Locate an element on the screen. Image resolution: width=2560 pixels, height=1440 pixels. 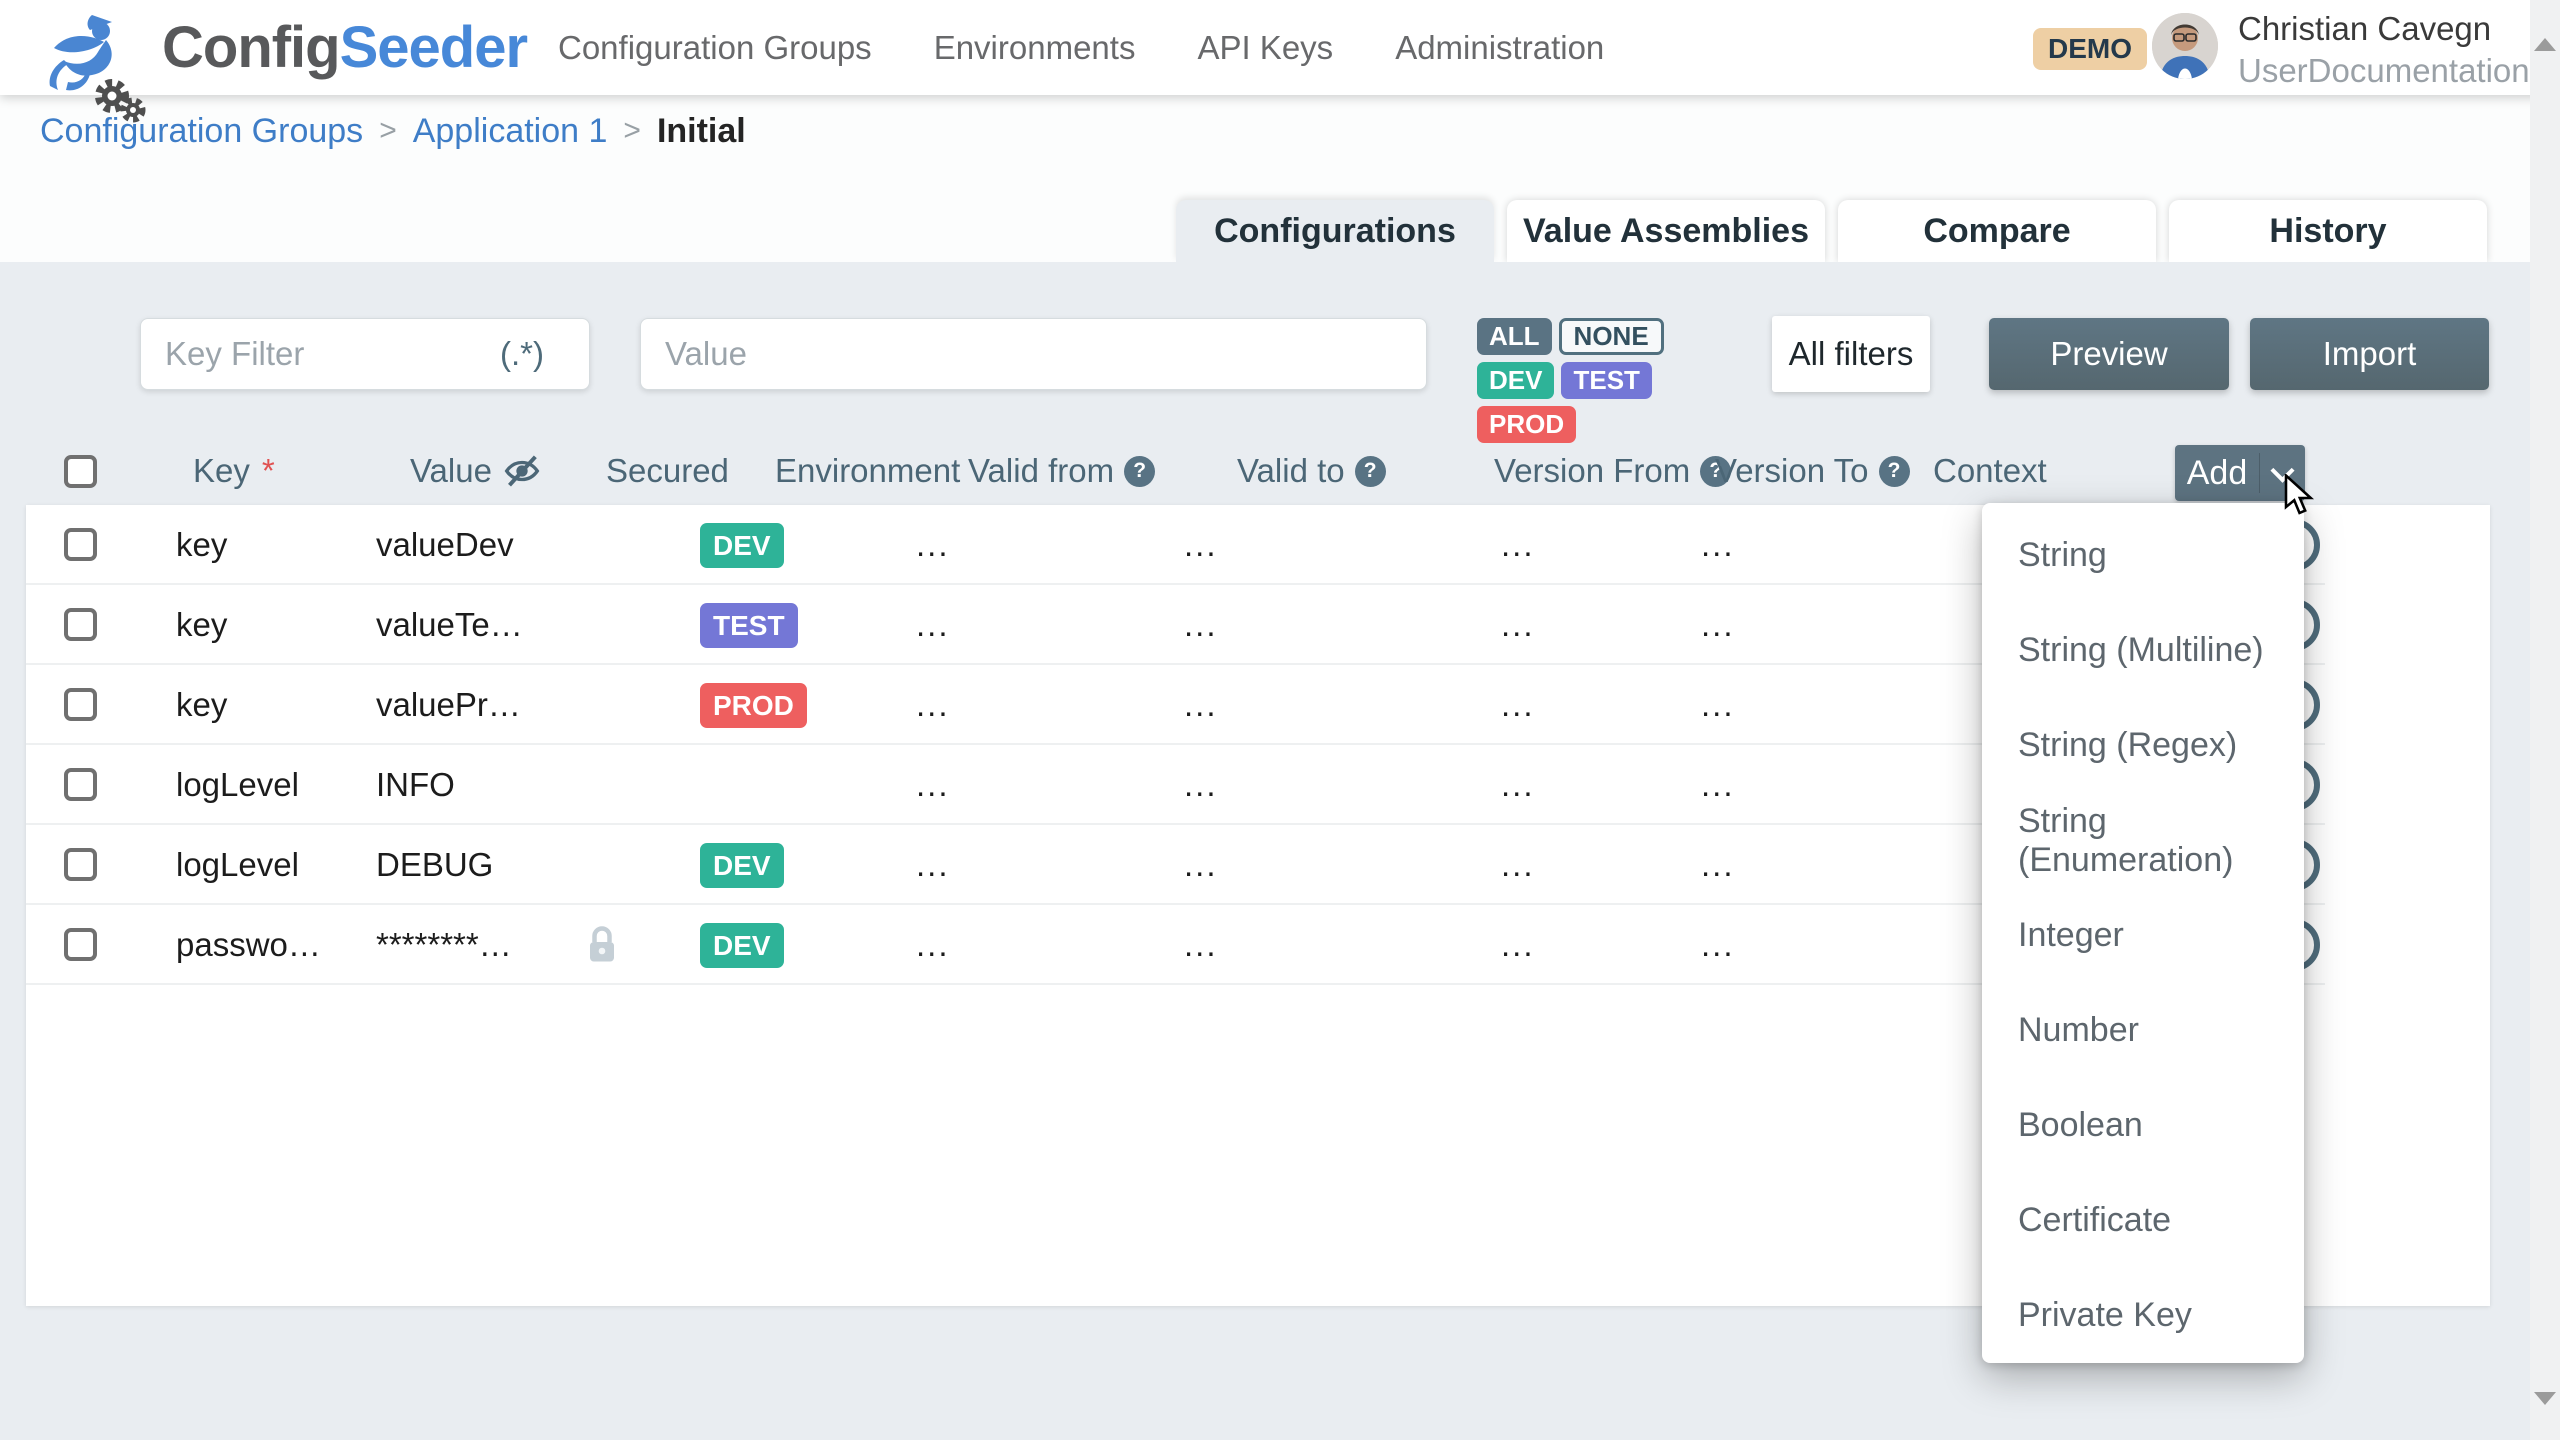
nav-item-api-keys: API Keys is located at coordinates (1265, 47).